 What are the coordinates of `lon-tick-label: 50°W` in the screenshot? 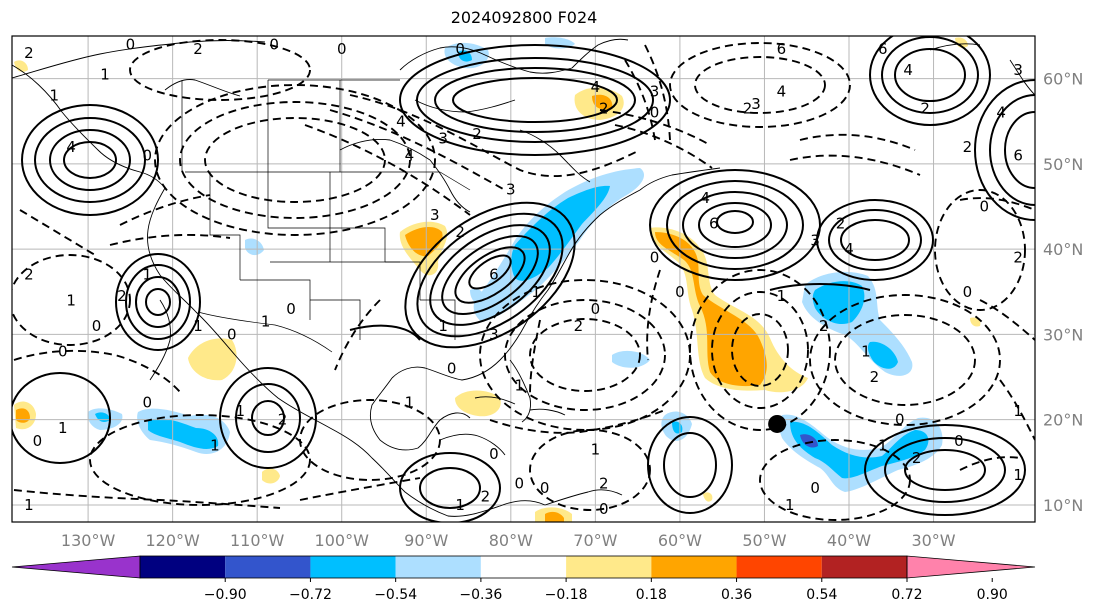 It's located at (764, 540).